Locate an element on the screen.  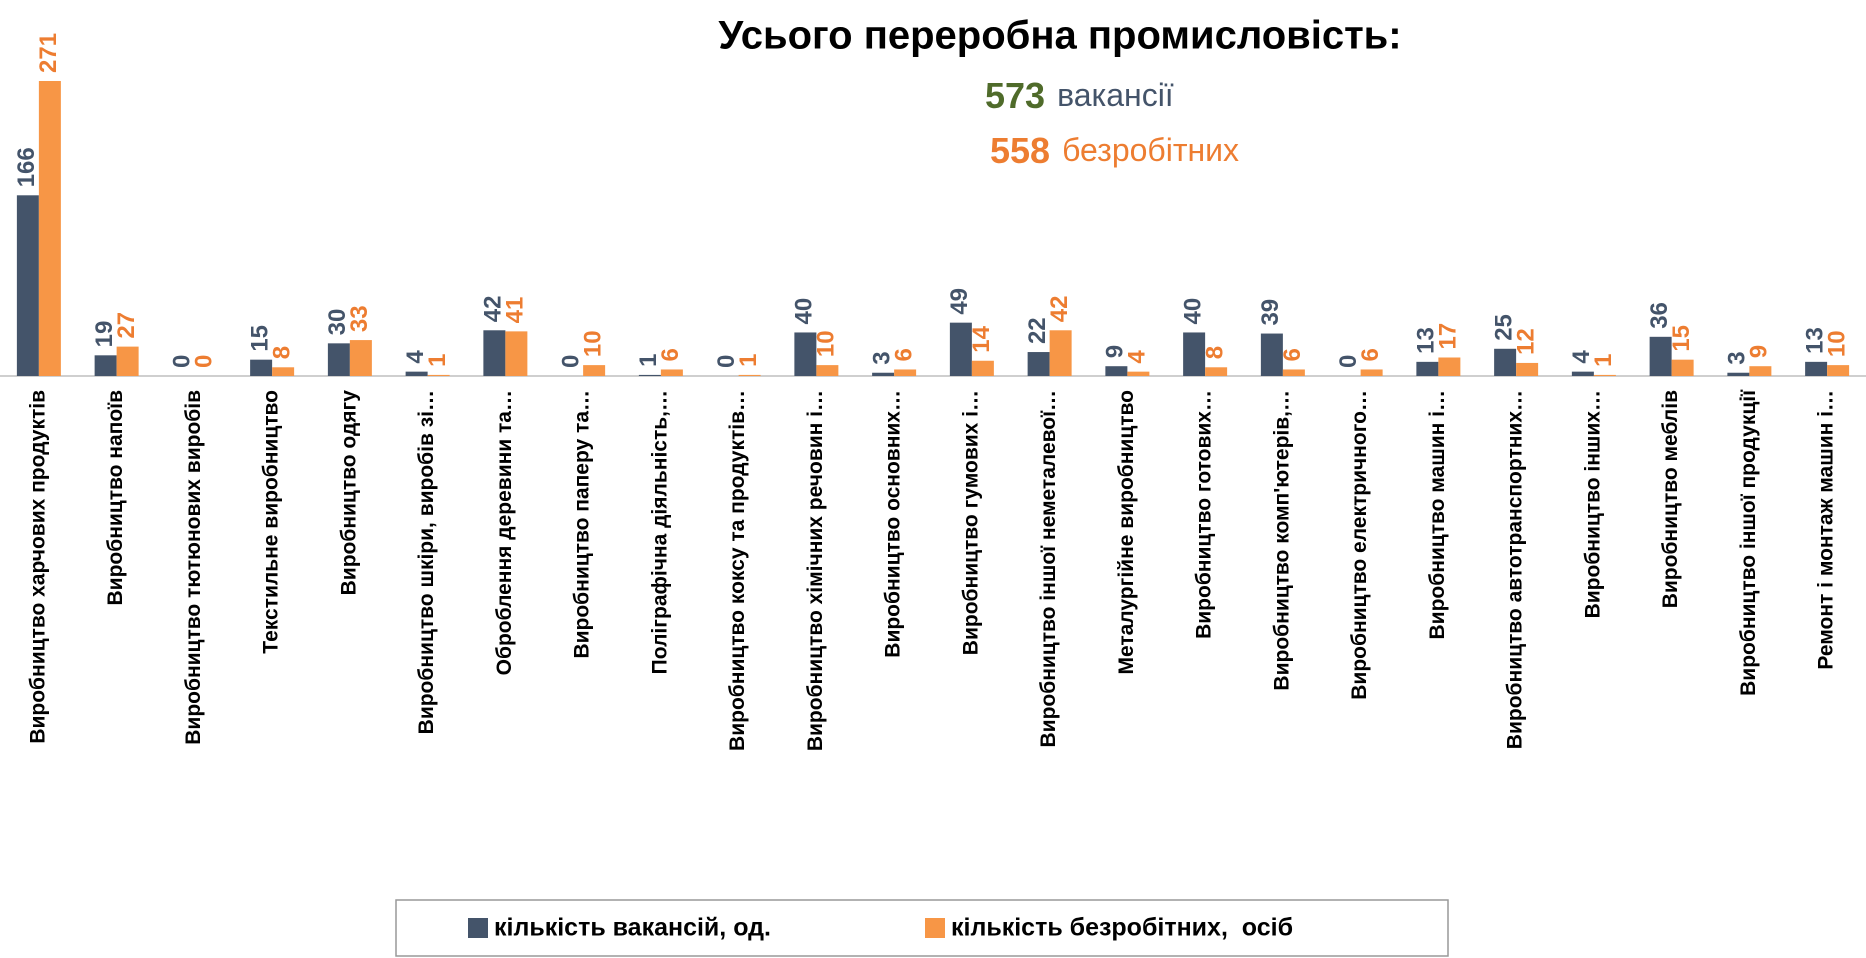
value-label: 22 is located at coordinates (1037, 330).